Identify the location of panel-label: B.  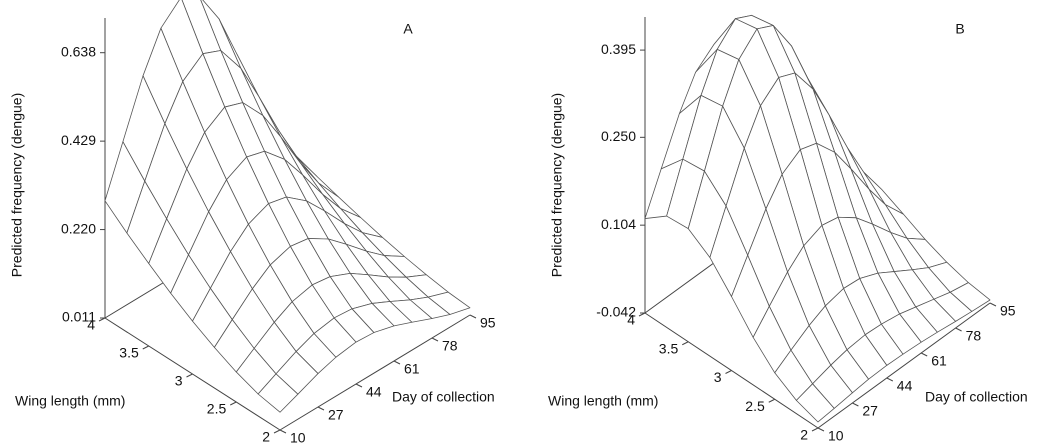
(959, 29).